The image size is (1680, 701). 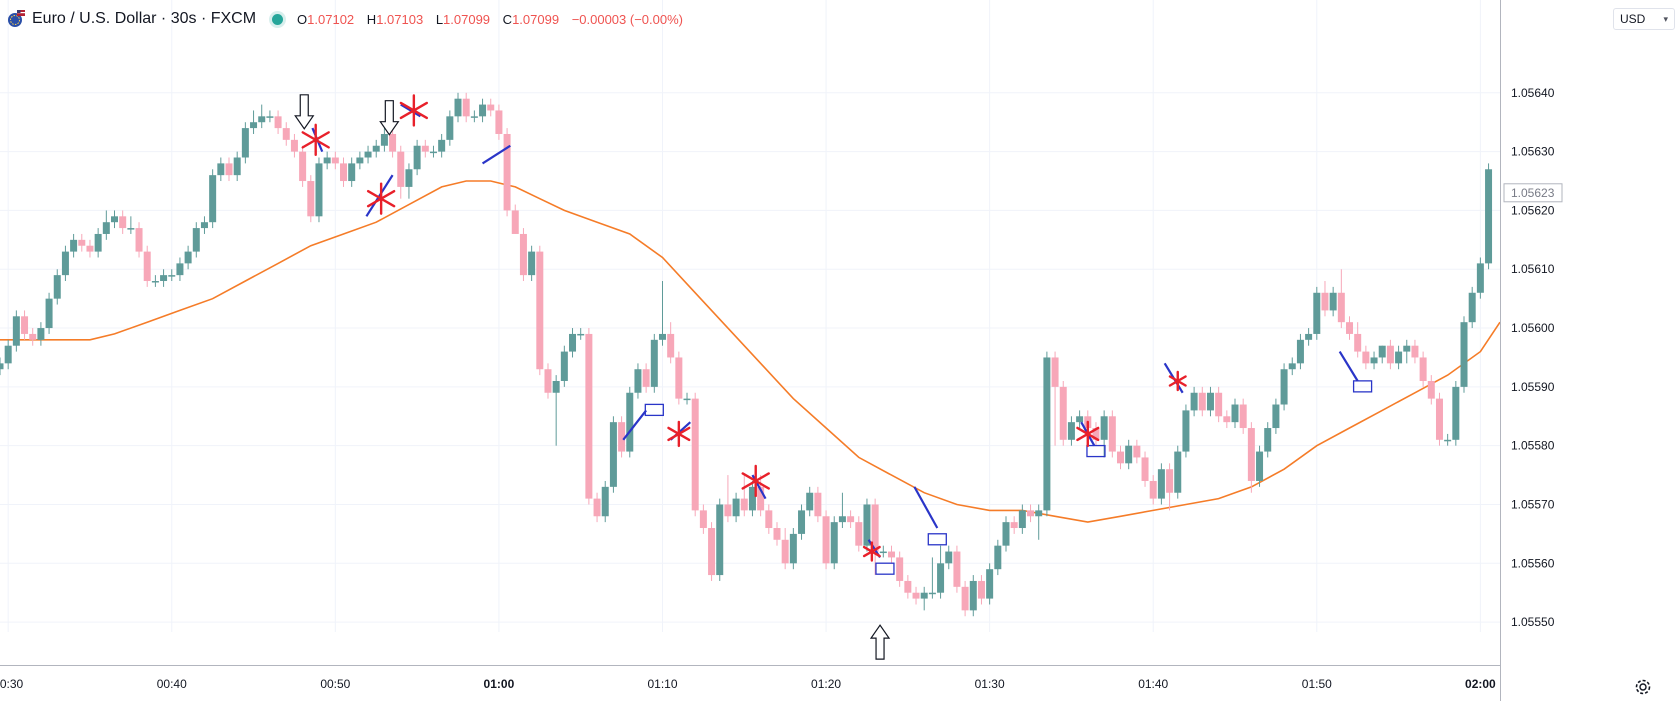 What do you see at coordinates (400, 19) in the screenshot?
I see `ohlc-high-value: 1.07103` at bounding box center [400, 19].